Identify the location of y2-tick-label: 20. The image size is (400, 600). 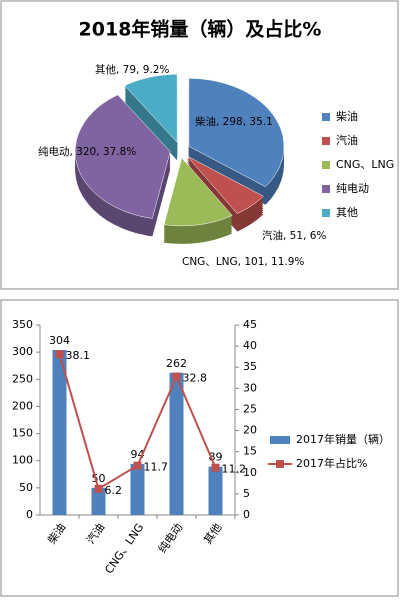
(250, 430).